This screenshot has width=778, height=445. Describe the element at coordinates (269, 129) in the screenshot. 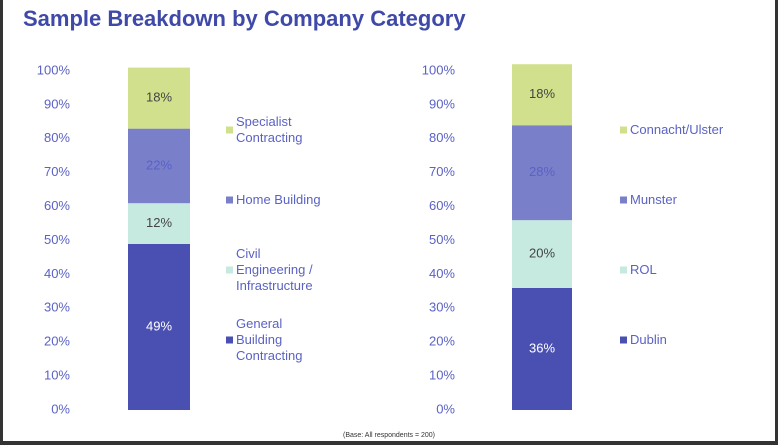

I see `legend-label: Specialist Contracting` at that location.